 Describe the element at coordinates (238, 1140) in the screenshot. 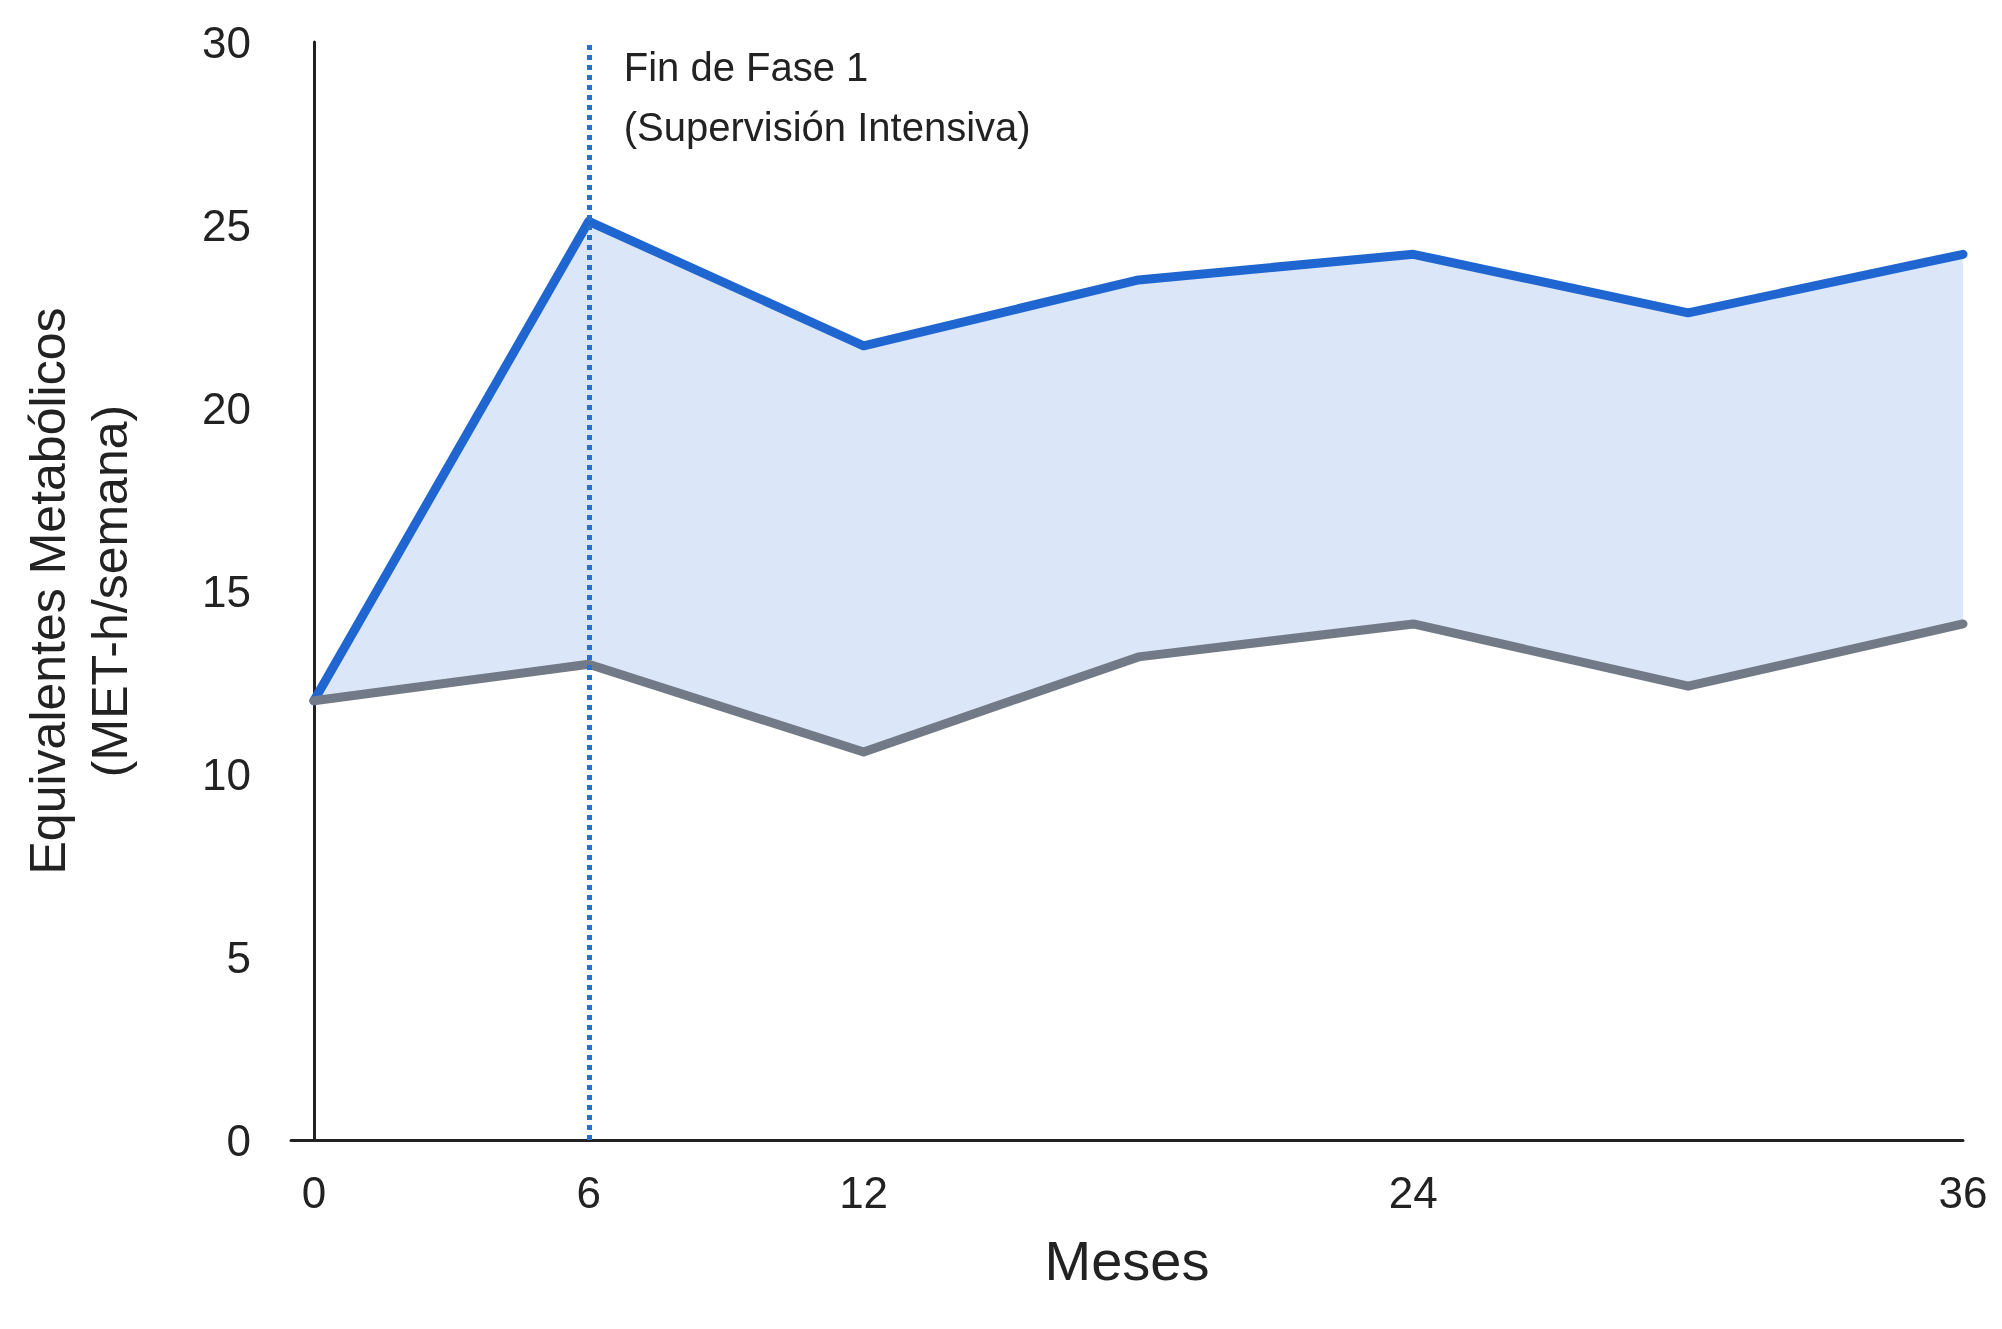

I see `y-tick-label: 0` at that location.